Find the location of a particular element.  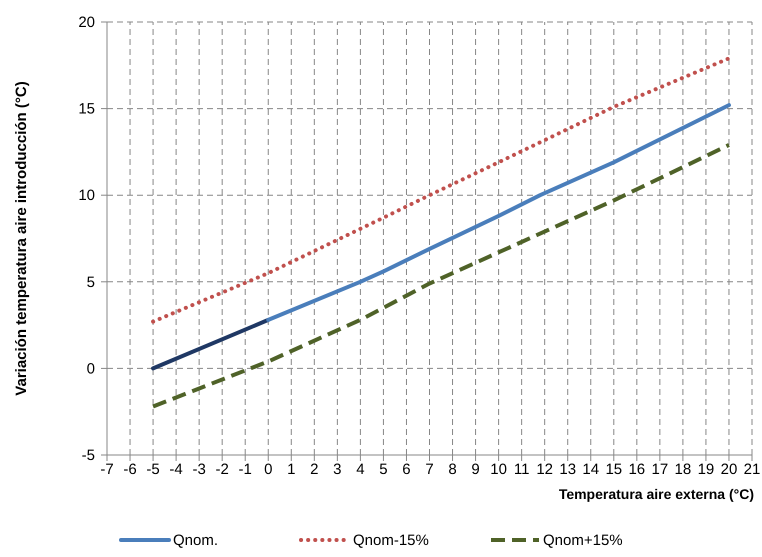

y-tick-label: -5 is located at coordinates (88, 455).